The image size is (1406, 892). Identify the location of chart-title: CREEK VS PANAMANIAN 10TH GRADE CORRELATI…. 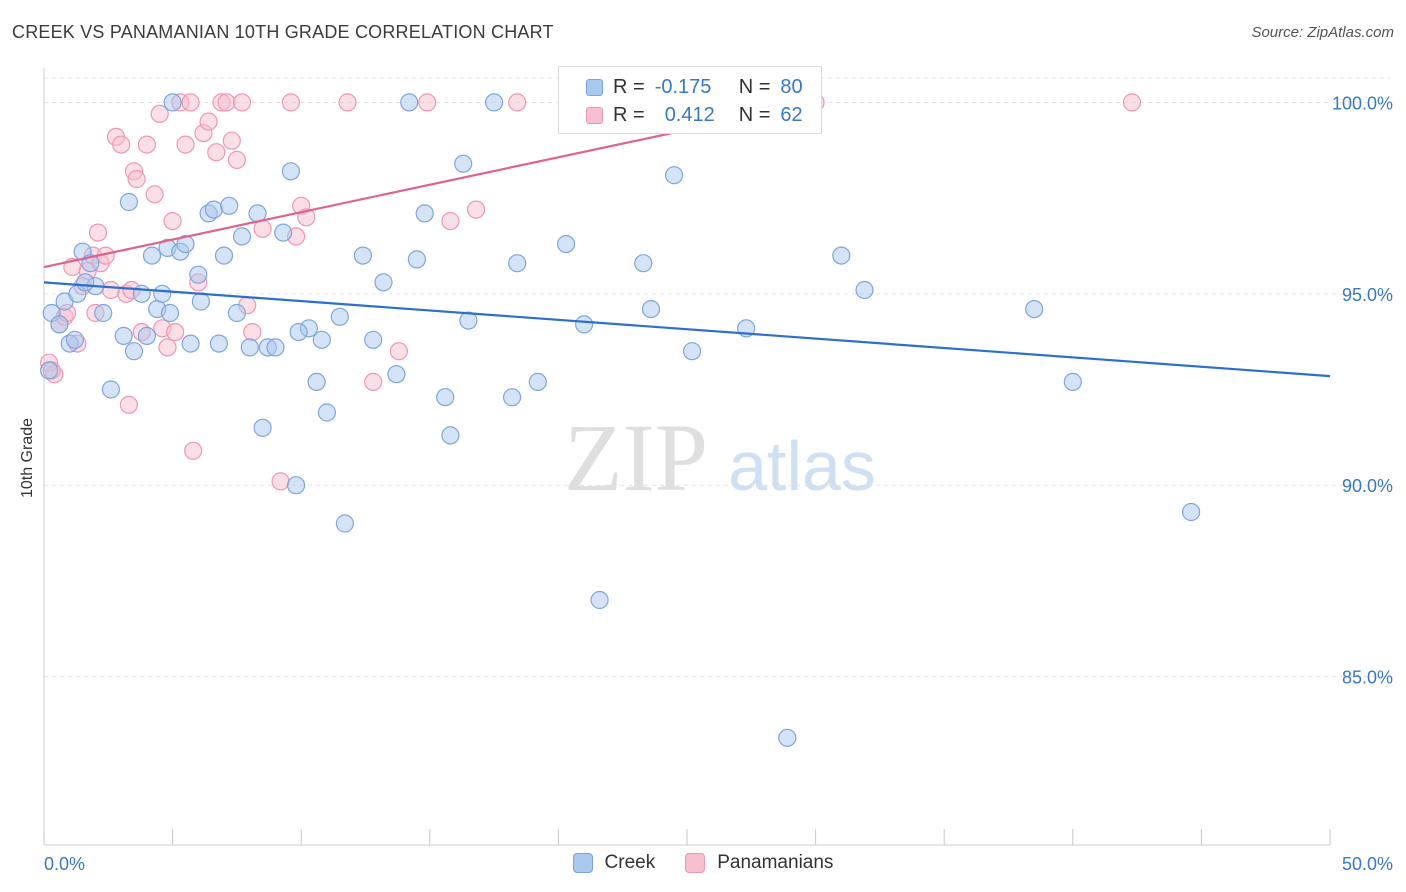
(283, 32).